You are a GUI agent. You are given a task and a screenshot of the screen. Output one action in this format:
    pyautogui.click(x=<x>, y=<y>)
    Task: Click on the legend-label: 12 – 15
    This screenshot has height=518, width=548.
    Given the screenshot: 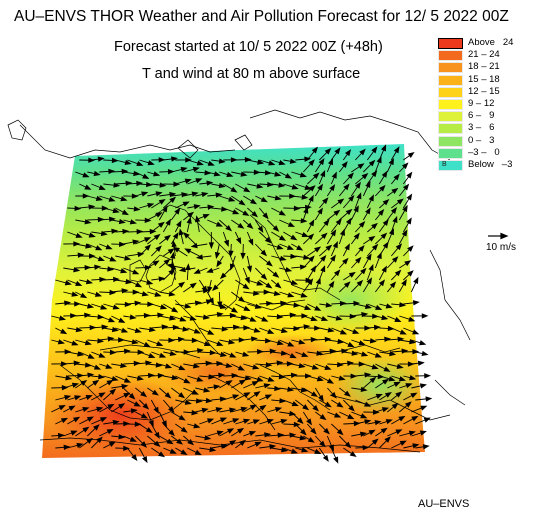 What is the action you would take?
    pyautogui.click(x=484, y=91)
    